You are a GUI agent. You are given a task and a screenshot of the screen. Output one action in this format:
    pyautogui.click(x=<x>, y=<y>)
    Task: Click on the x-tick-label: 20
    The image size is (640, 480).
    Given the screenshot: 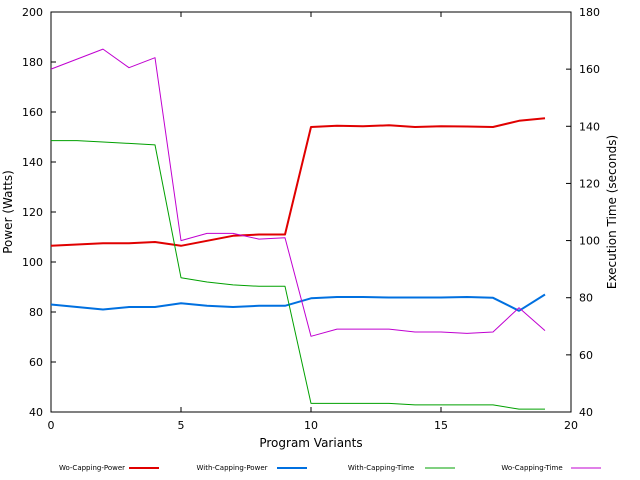 What is the action you would take?
    pyautogui.click(x=571, y=425)
    